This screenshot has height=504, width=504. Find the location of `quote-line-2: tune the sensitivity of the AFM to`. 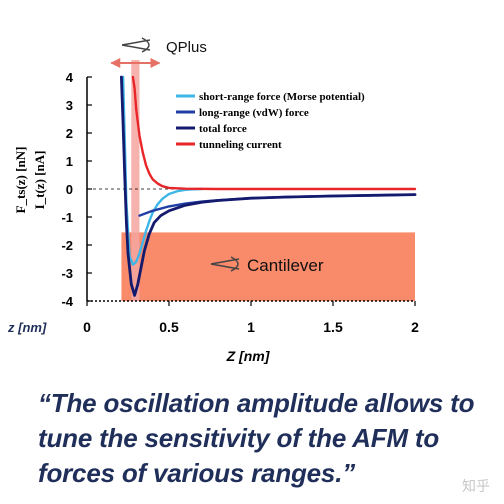

quote-line-2: tune the sensitivity of the AFM to is located at coordinates (239, 438).